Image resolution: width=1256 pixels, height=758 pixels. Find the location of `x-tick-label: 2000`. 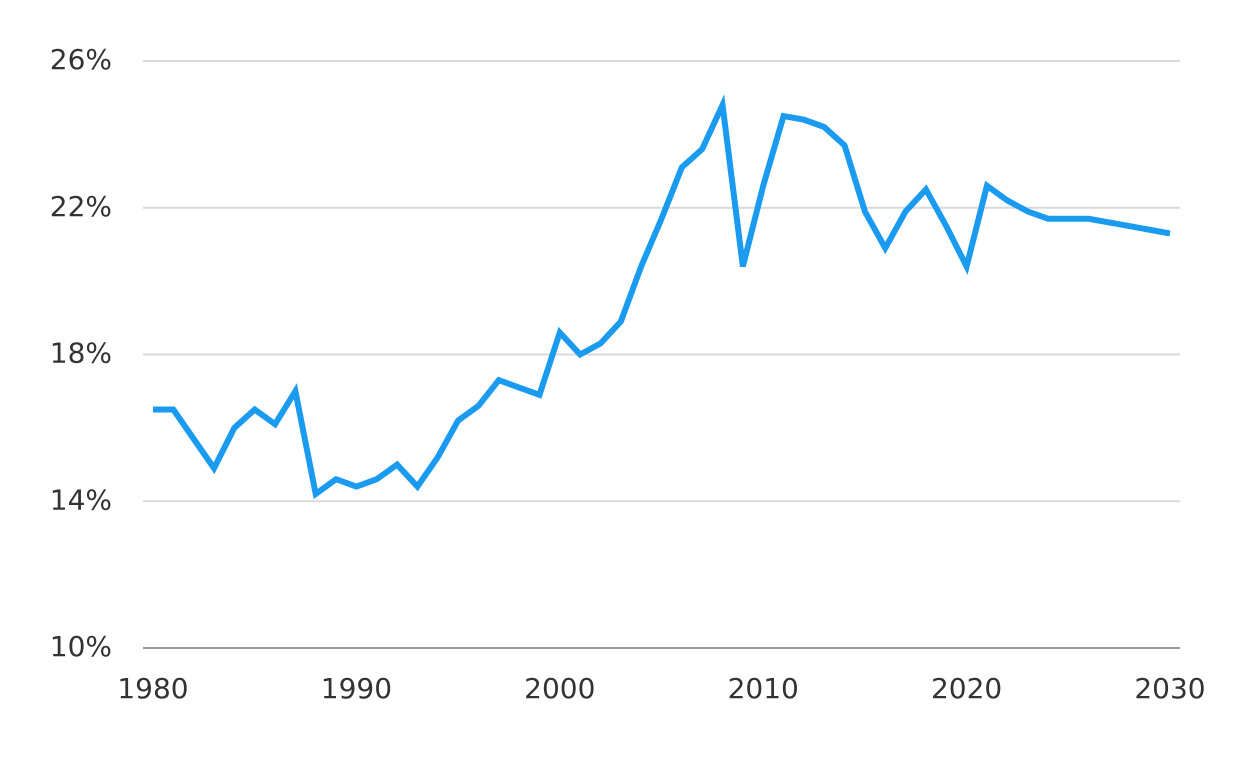

x-tick-label: 2000 is located at coordinates (559, 688).